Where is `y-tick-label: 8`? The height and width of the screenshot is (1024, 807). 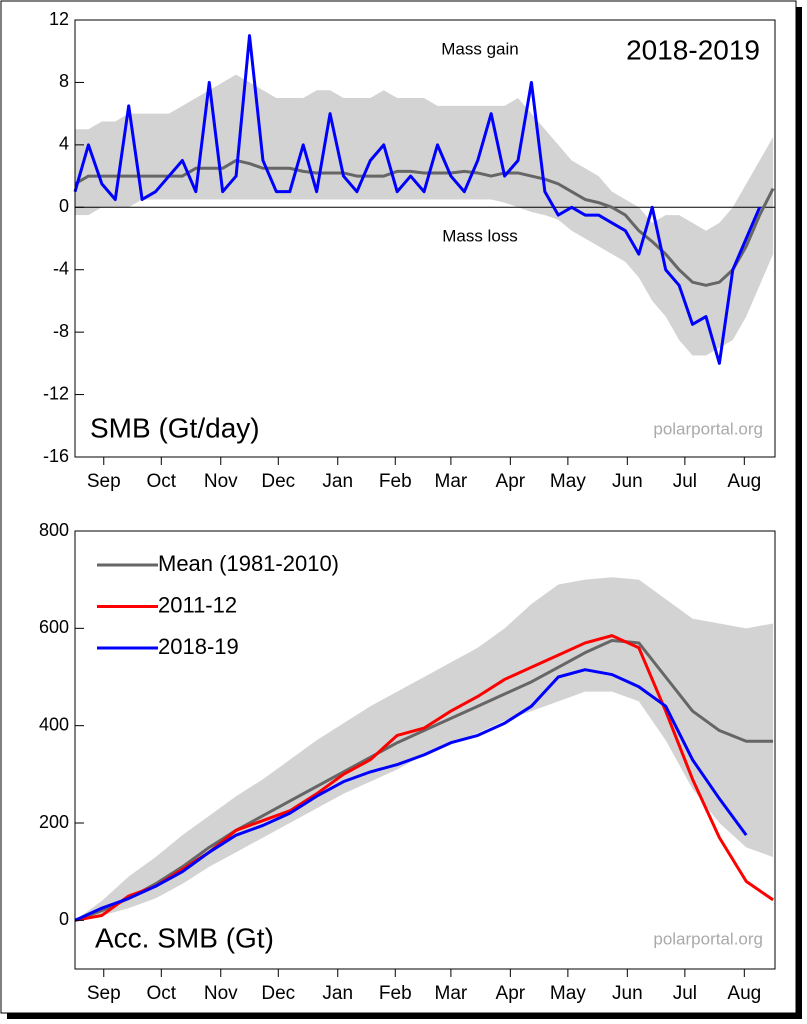
y-tick-label: 8 is located at coordinates (64, 81).